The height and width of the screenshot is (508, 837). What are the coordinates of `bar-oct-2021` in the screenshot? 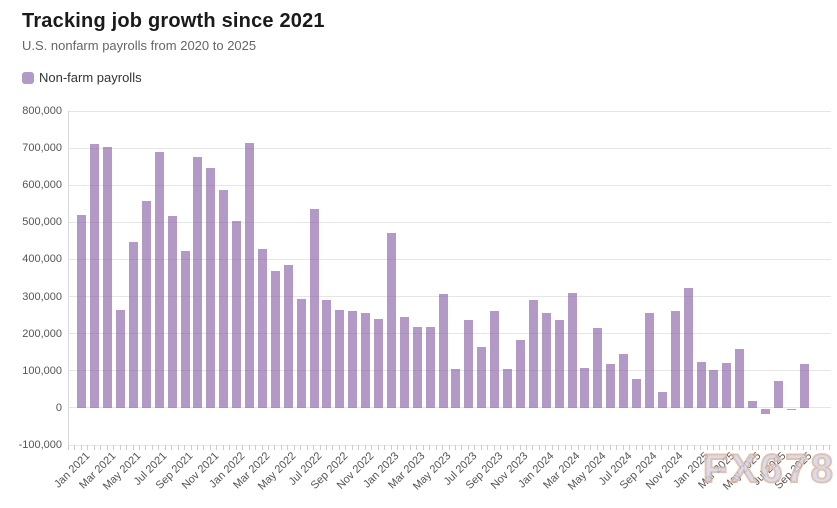 It's located at (198, 282).